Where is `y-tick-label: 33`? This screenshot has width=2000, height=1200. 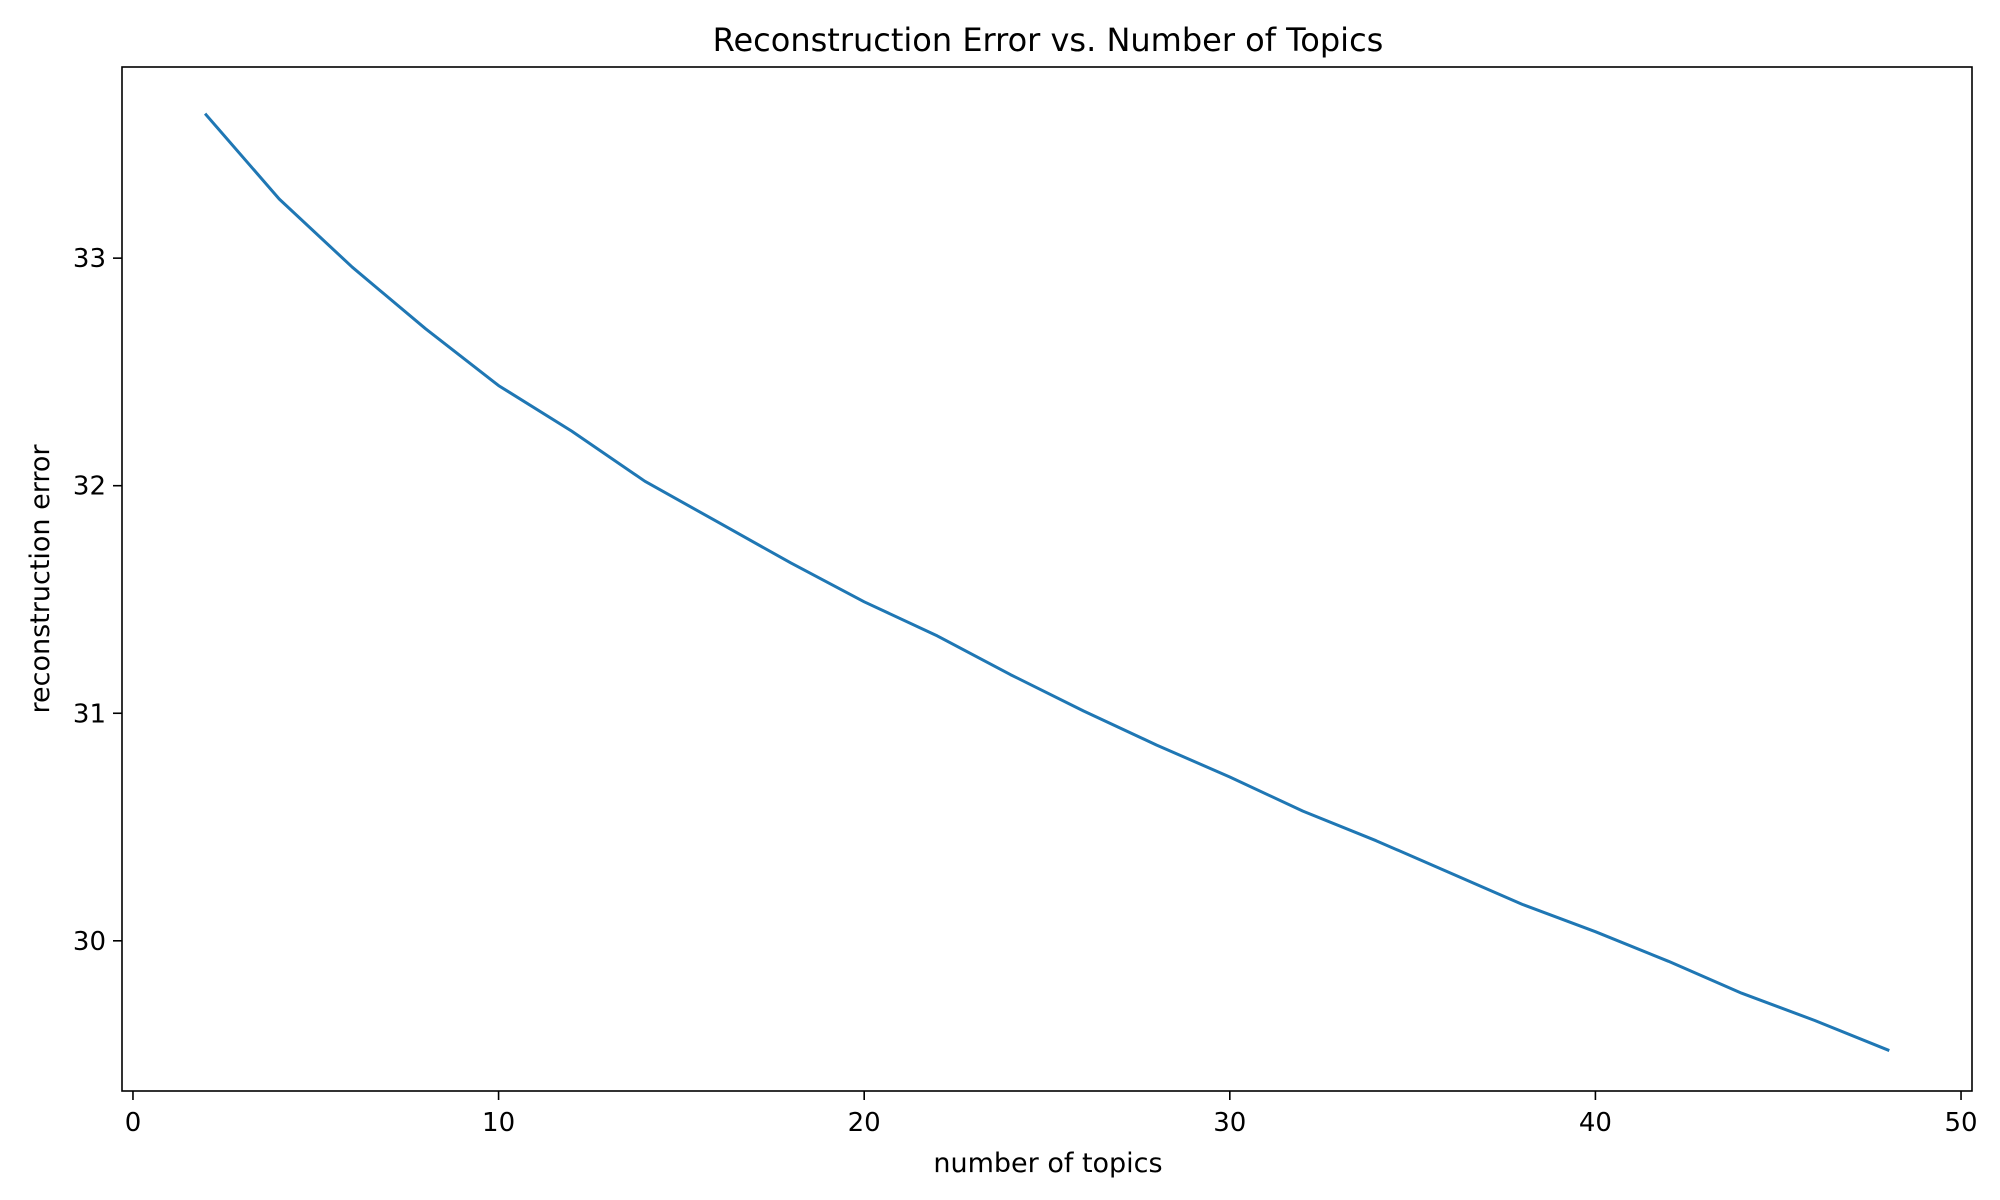
y-tick-label: 33 is located at coordinates (89, 259).